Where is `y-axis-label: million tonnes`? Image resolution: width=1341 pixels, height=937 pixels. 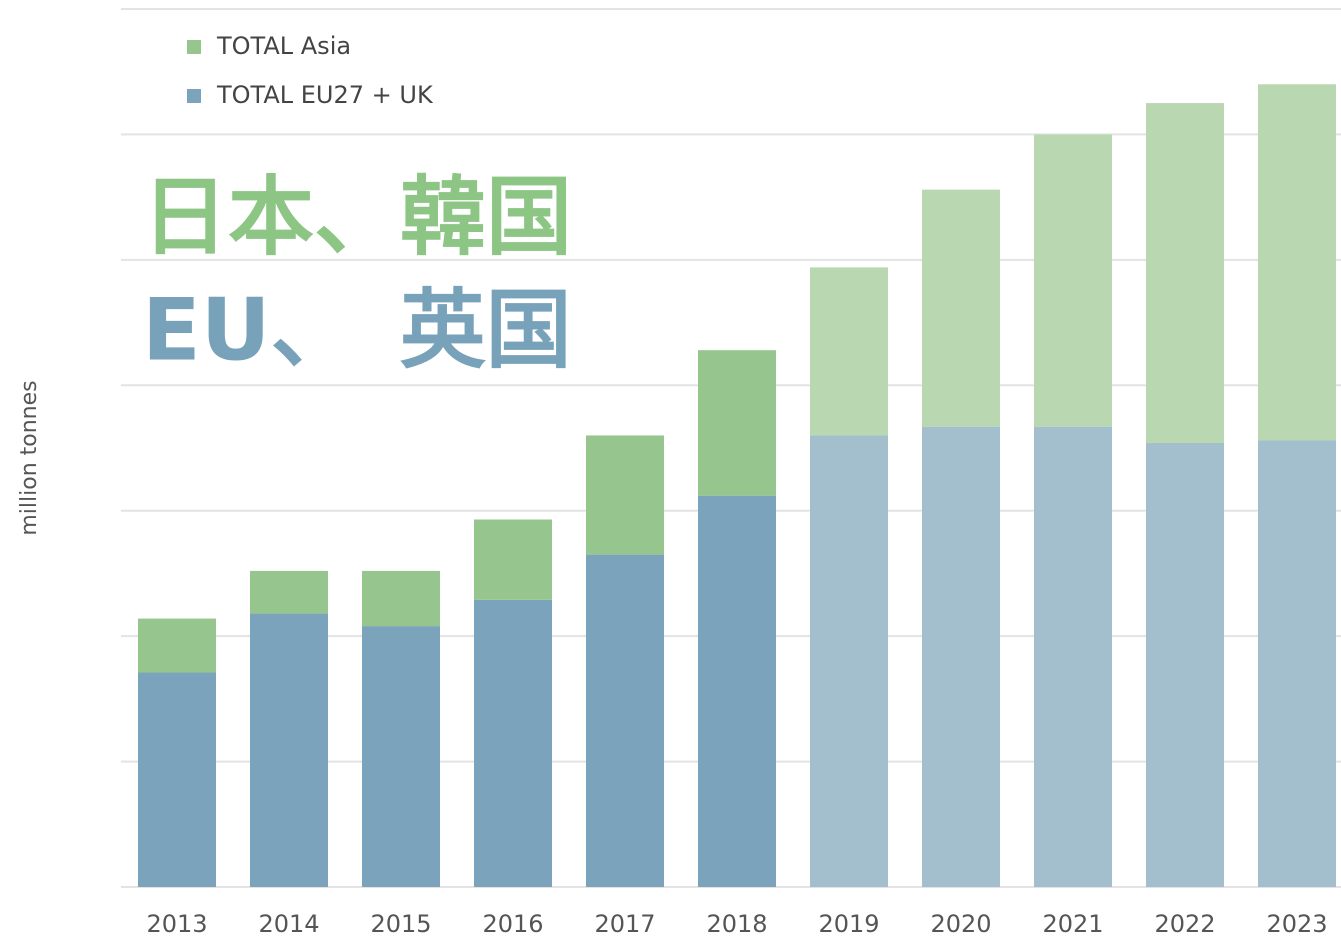
y-axis-label: million tonnes is located at coordinates (29, 457).